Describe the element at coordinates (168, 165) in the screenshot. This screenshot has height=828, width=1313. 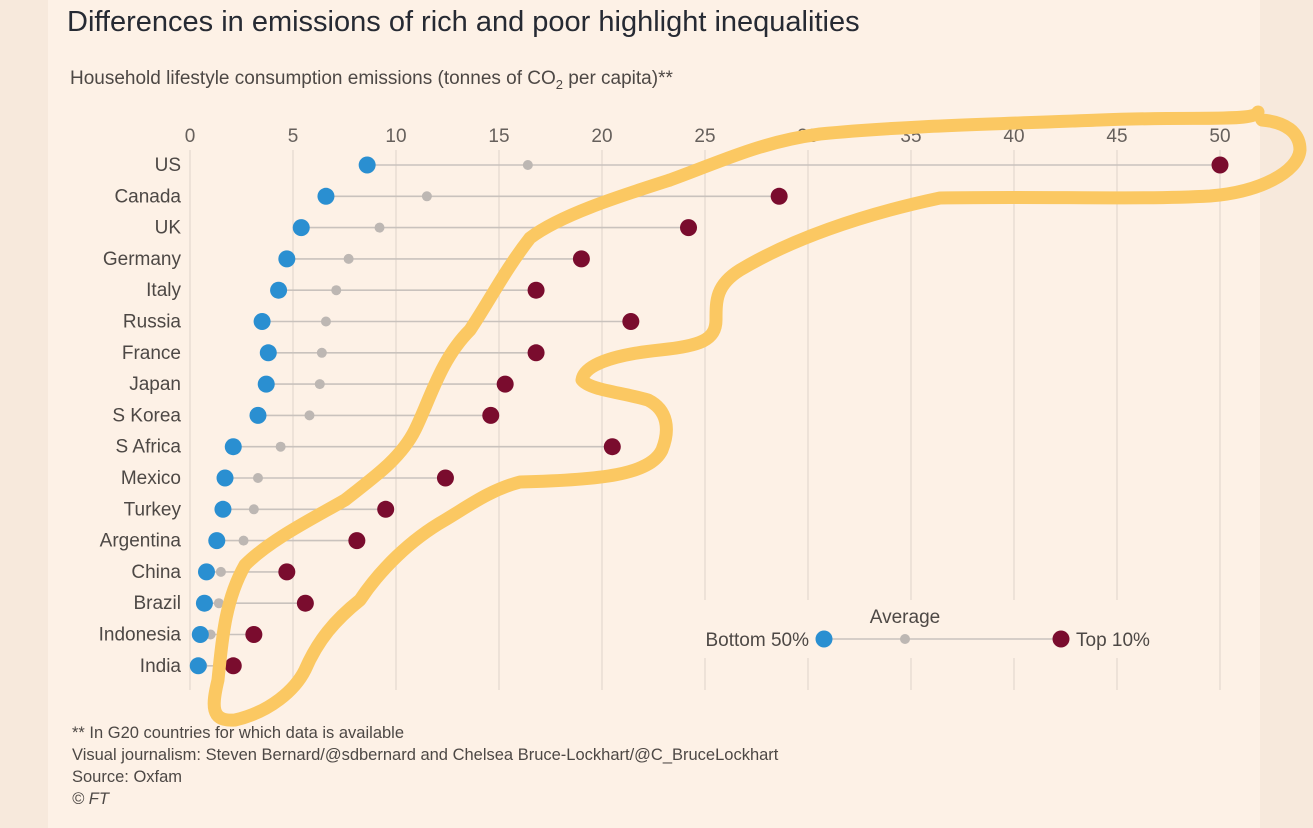
I see `y-tick-label: US` at that location.